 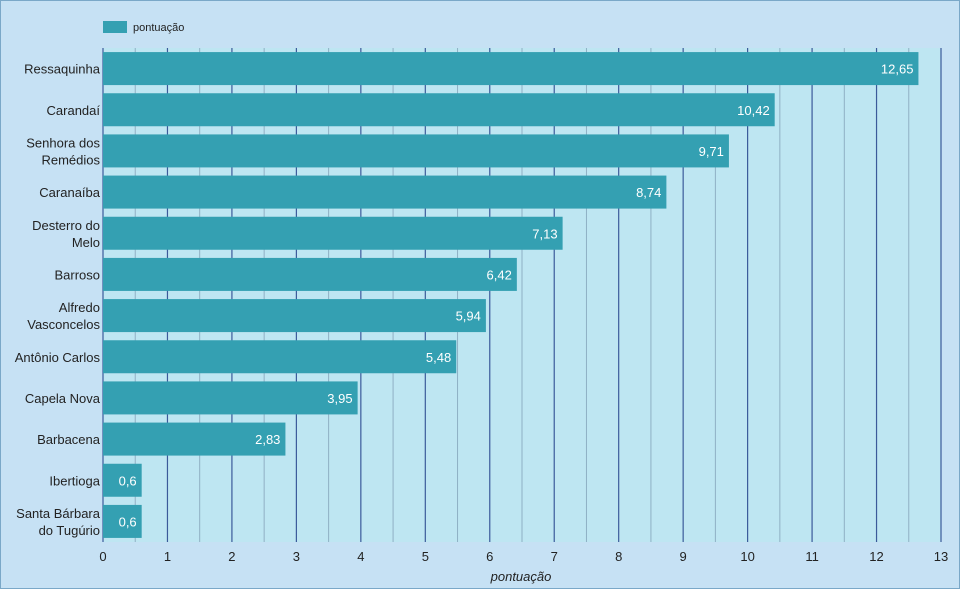 What do you see at coordinates (296, 556) in the screenshot?
I see `x-tick-label: 3` at bounding box center [296, 556].